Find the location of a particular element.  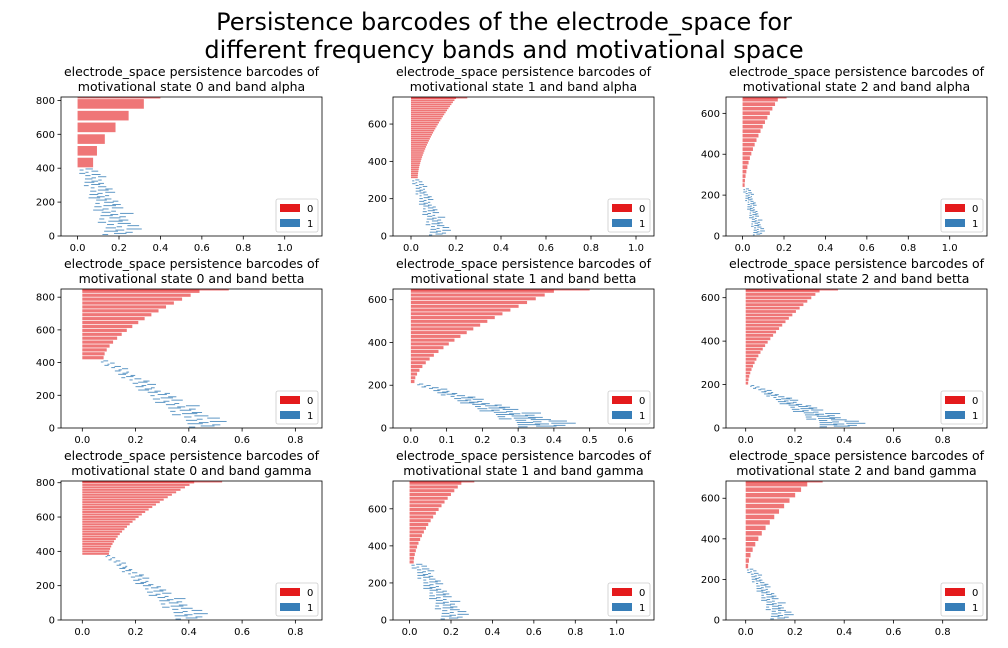

y-tick-label: 800 is located at coordinates (45, 101).